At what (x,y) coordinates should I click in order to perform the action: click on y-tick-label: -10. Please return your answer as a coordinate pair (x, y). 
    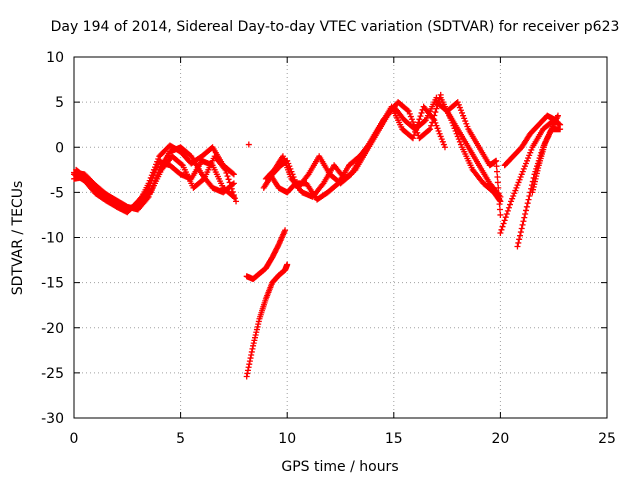
    Looking at the image, I should click on (52, 239).